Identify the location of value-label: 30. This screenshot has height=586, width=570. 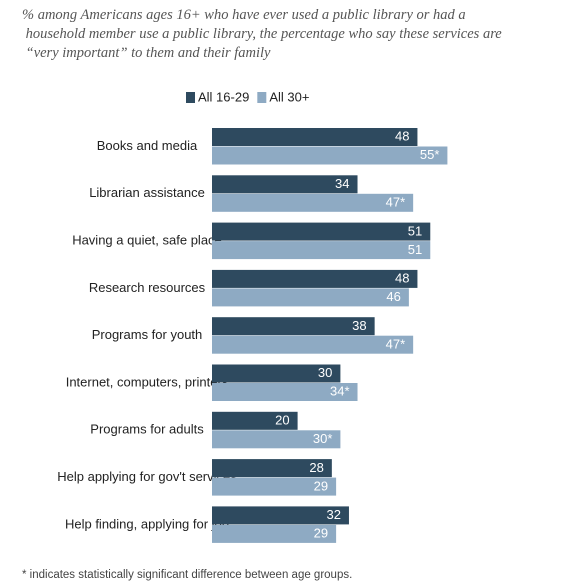
(325, 372).